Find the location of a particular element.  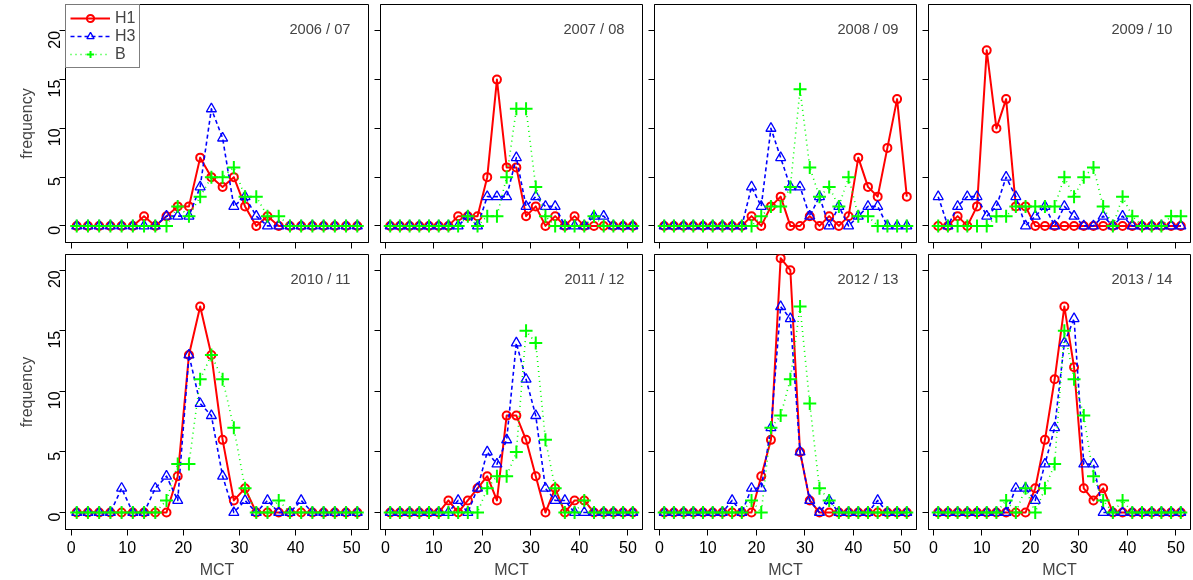

y-axis-title: frequency is located at coordinates (26, 123).